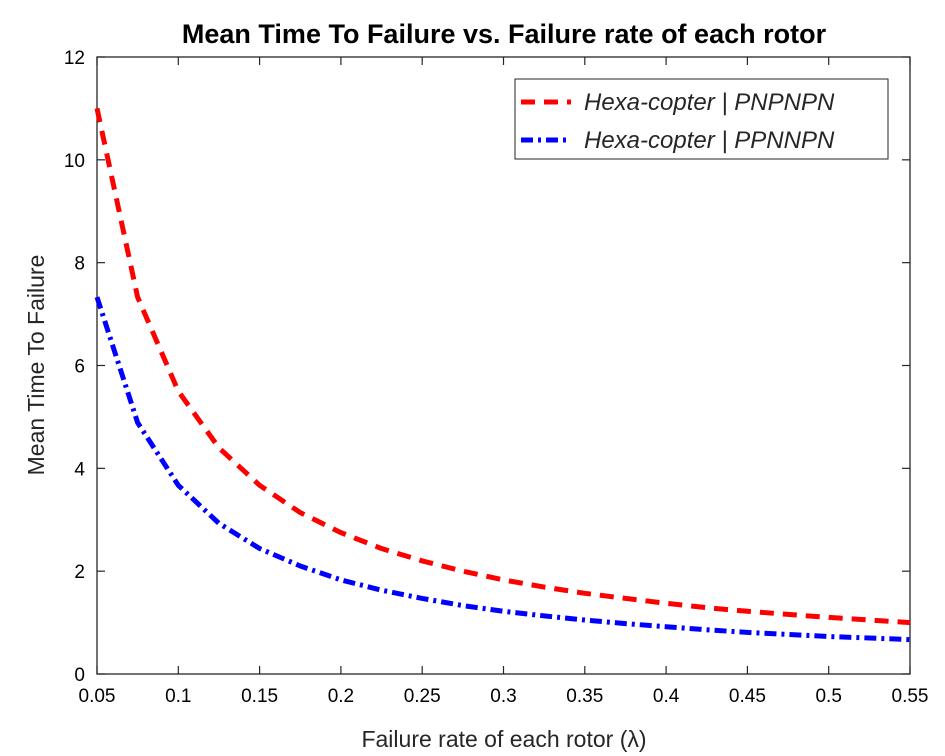  What do you see at coordinates (584, 696) in the screenshot?
I see `x-tick-label: 0.35` at bounding box center [584, 696].